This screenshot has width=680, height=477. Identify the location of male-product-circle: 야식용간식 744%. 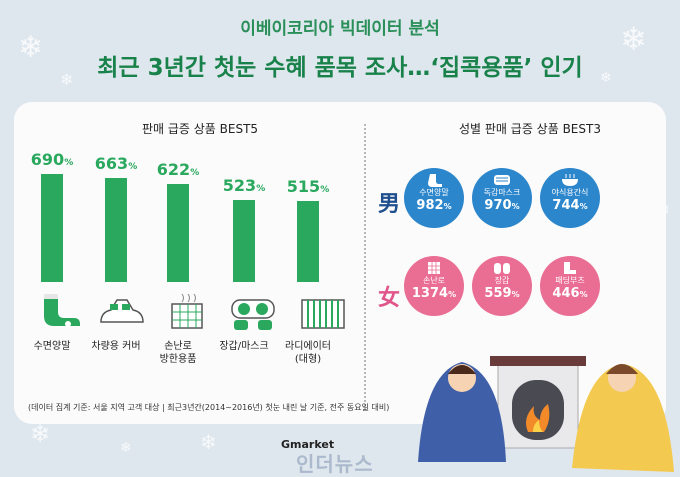
(570, 198).